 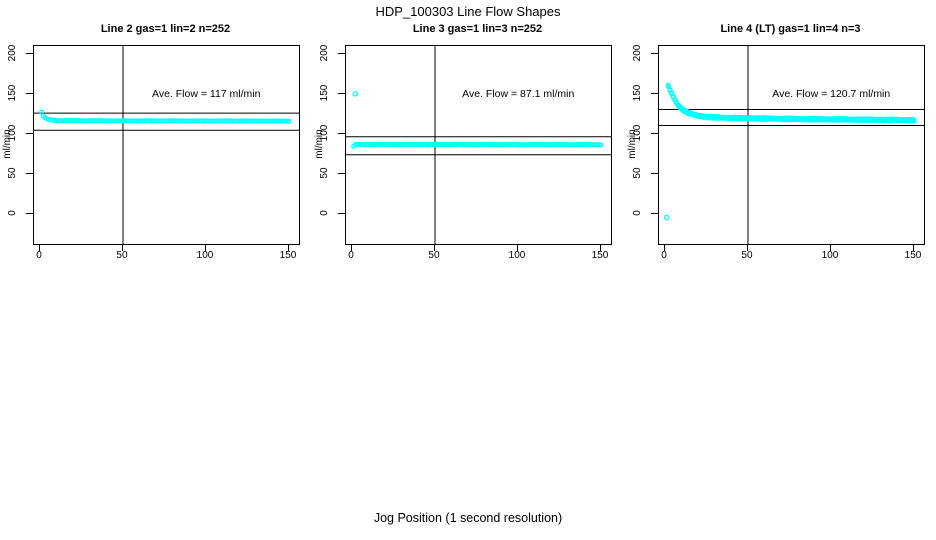 What do you see at coordinates (206, 93) in the screenshot?
I see `average-flow-annotation: Ave. Flow = 117 ml/min` at bounding box center [206, 93].